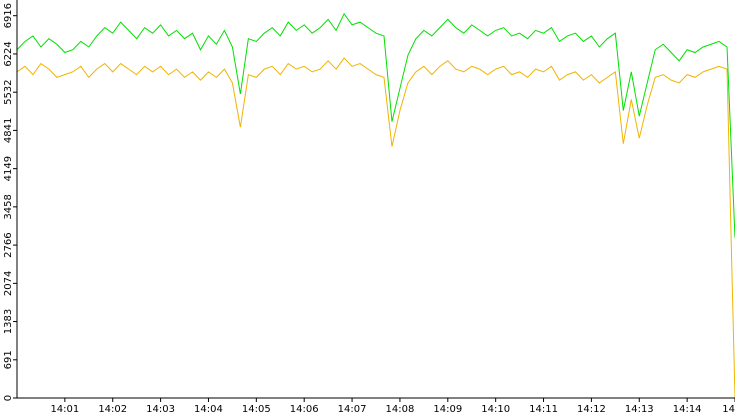 Image resolution: width=735 pixels, height=415 pixels. What do you see at coordinates (639, 409) in the screenshot?
I see `x-tick-label: 14:13` at bounding box center [639, 409].